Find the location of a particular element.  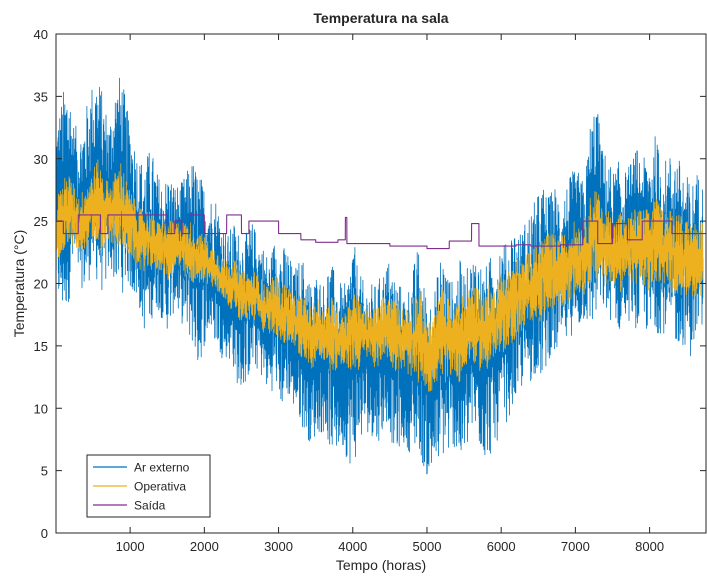

x-tick-label: 4000 is located at coordinates (352, 546).